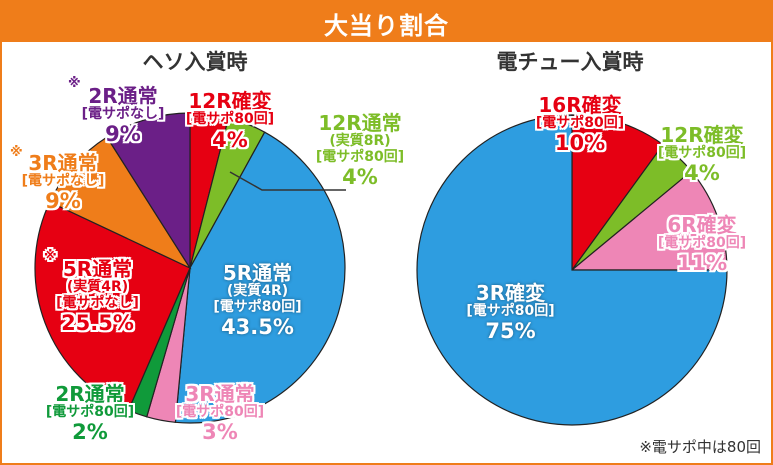 This screenshot has height=465, width=773. I want to click on slice-name: 16R確変, so click(580, 105).